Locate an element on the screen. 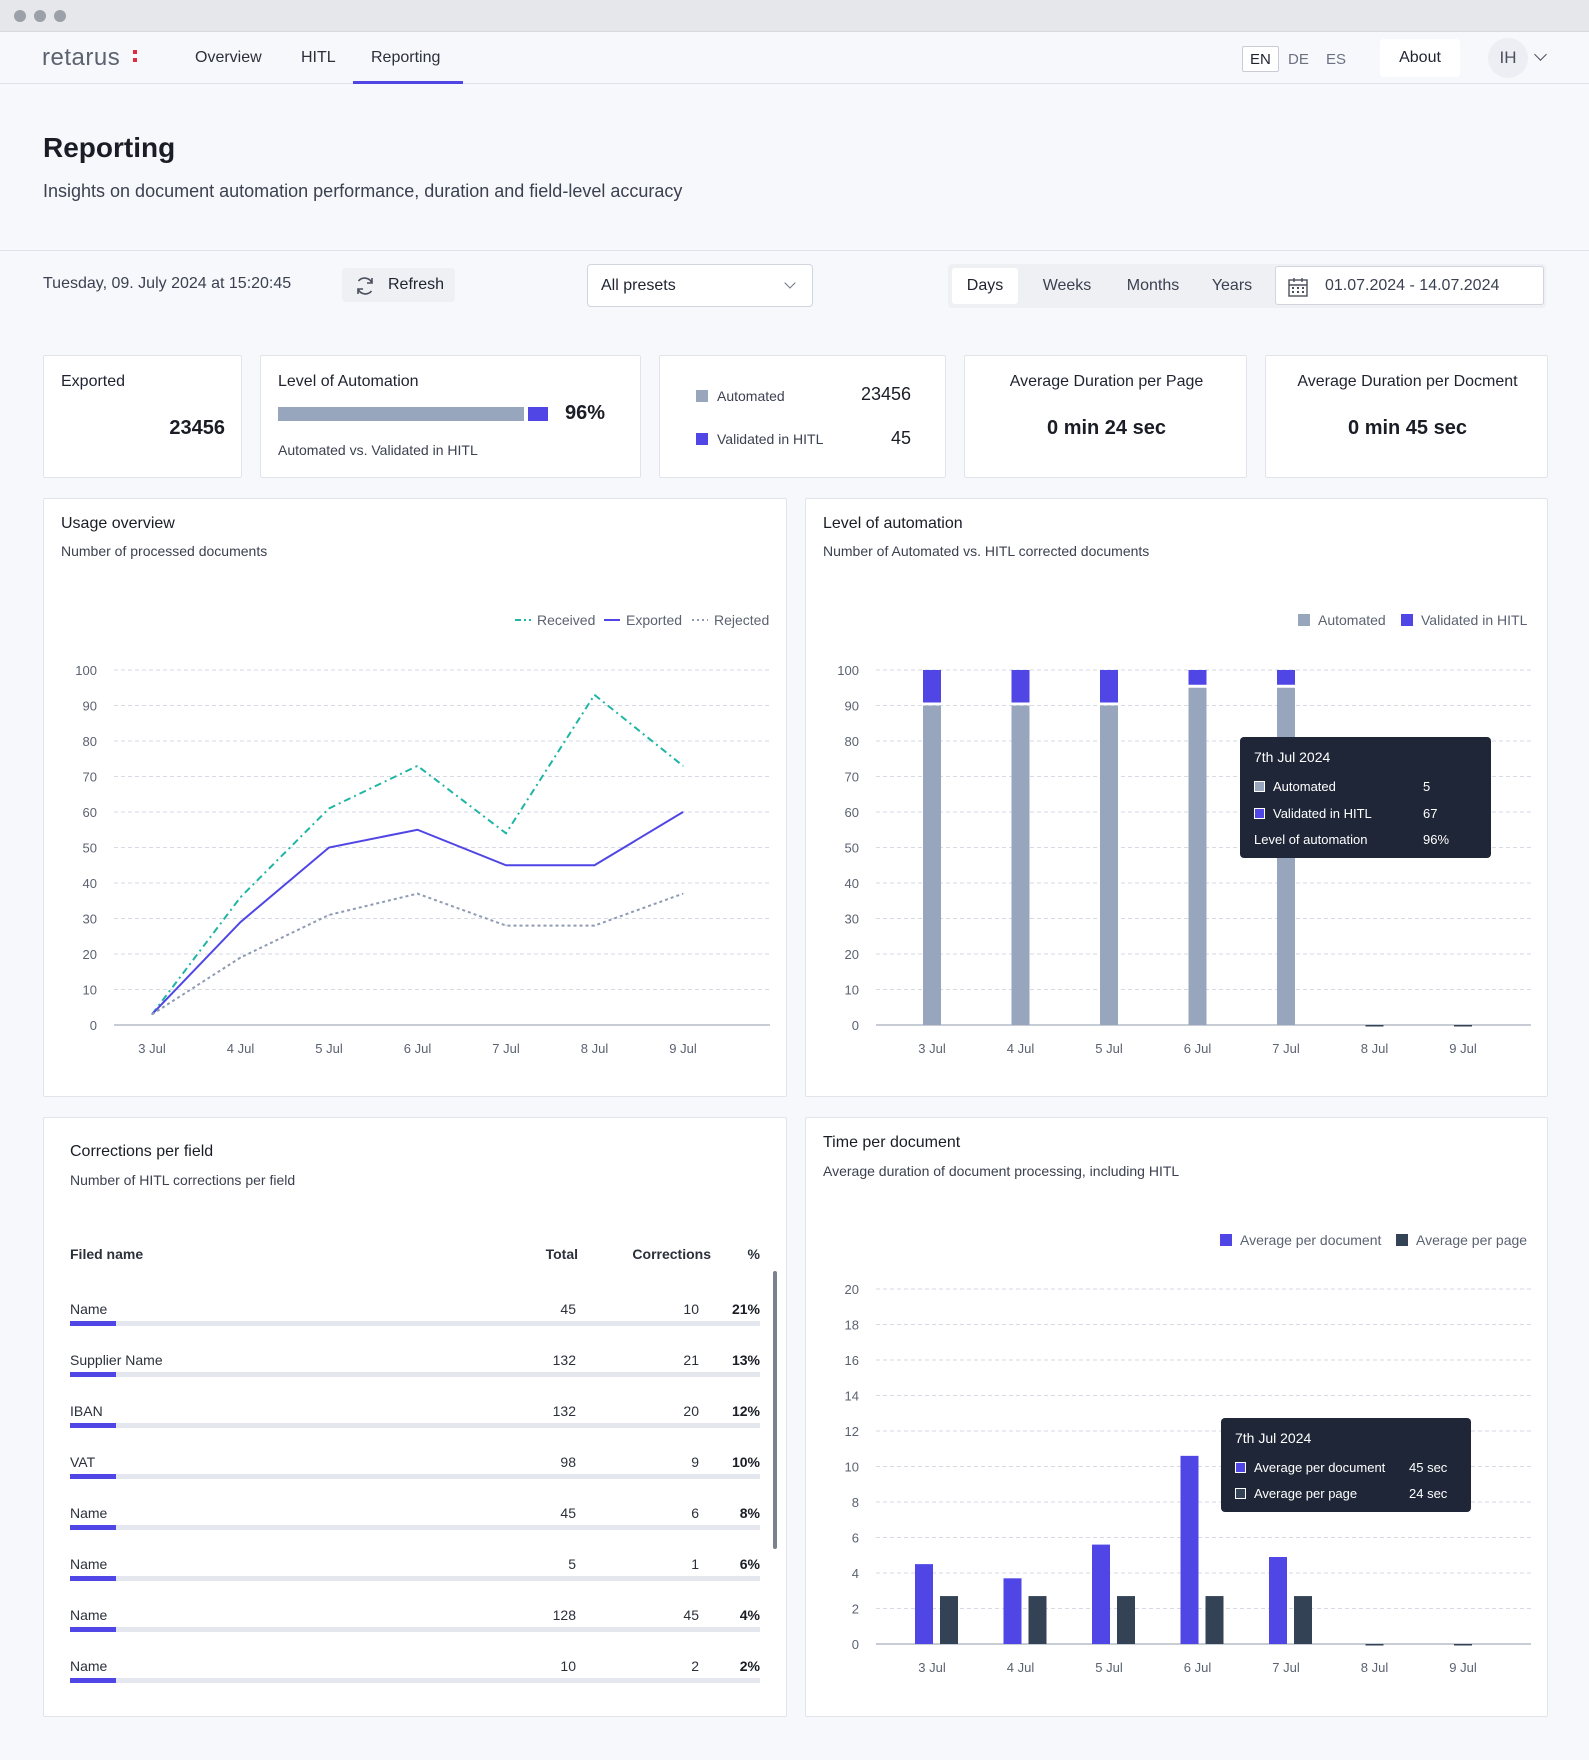 This screenshot has width=1589, height=1760. table-row: Name 45 10 21% is located at coordinates (415, 1321).